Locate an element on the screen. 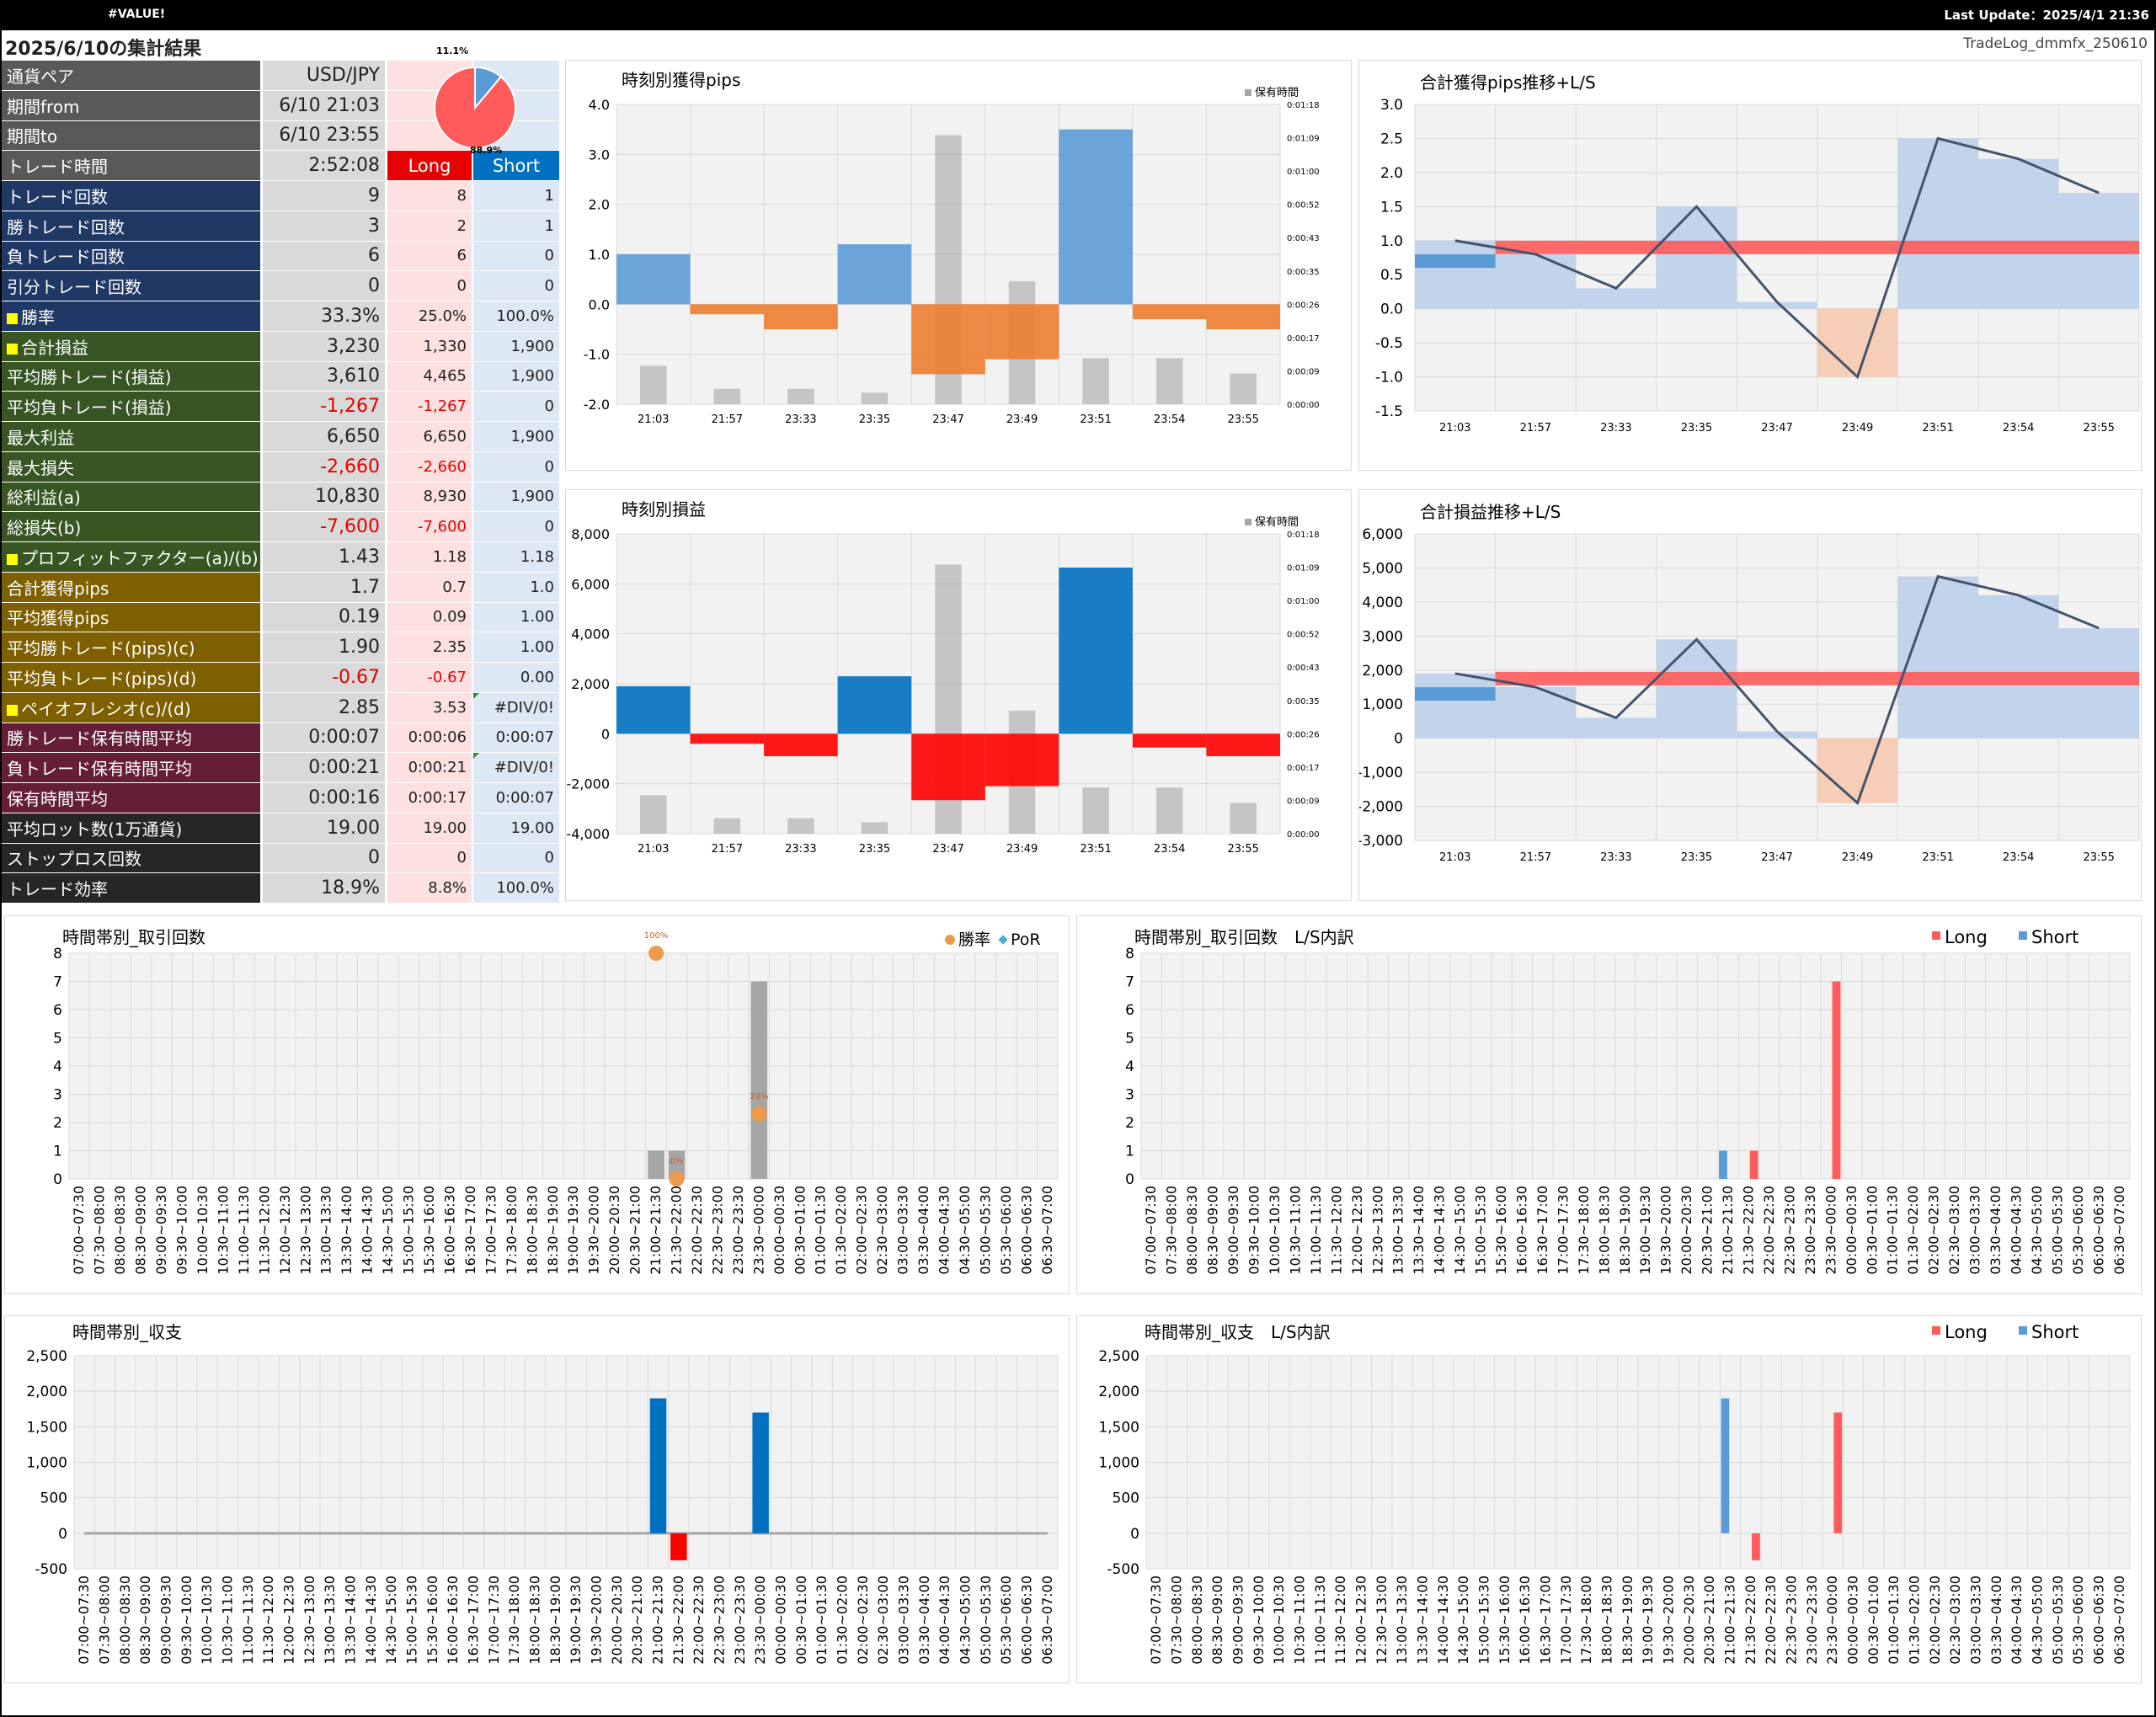  row-label: 平均勝トレード(損益) is located at coordinates (132, 376).